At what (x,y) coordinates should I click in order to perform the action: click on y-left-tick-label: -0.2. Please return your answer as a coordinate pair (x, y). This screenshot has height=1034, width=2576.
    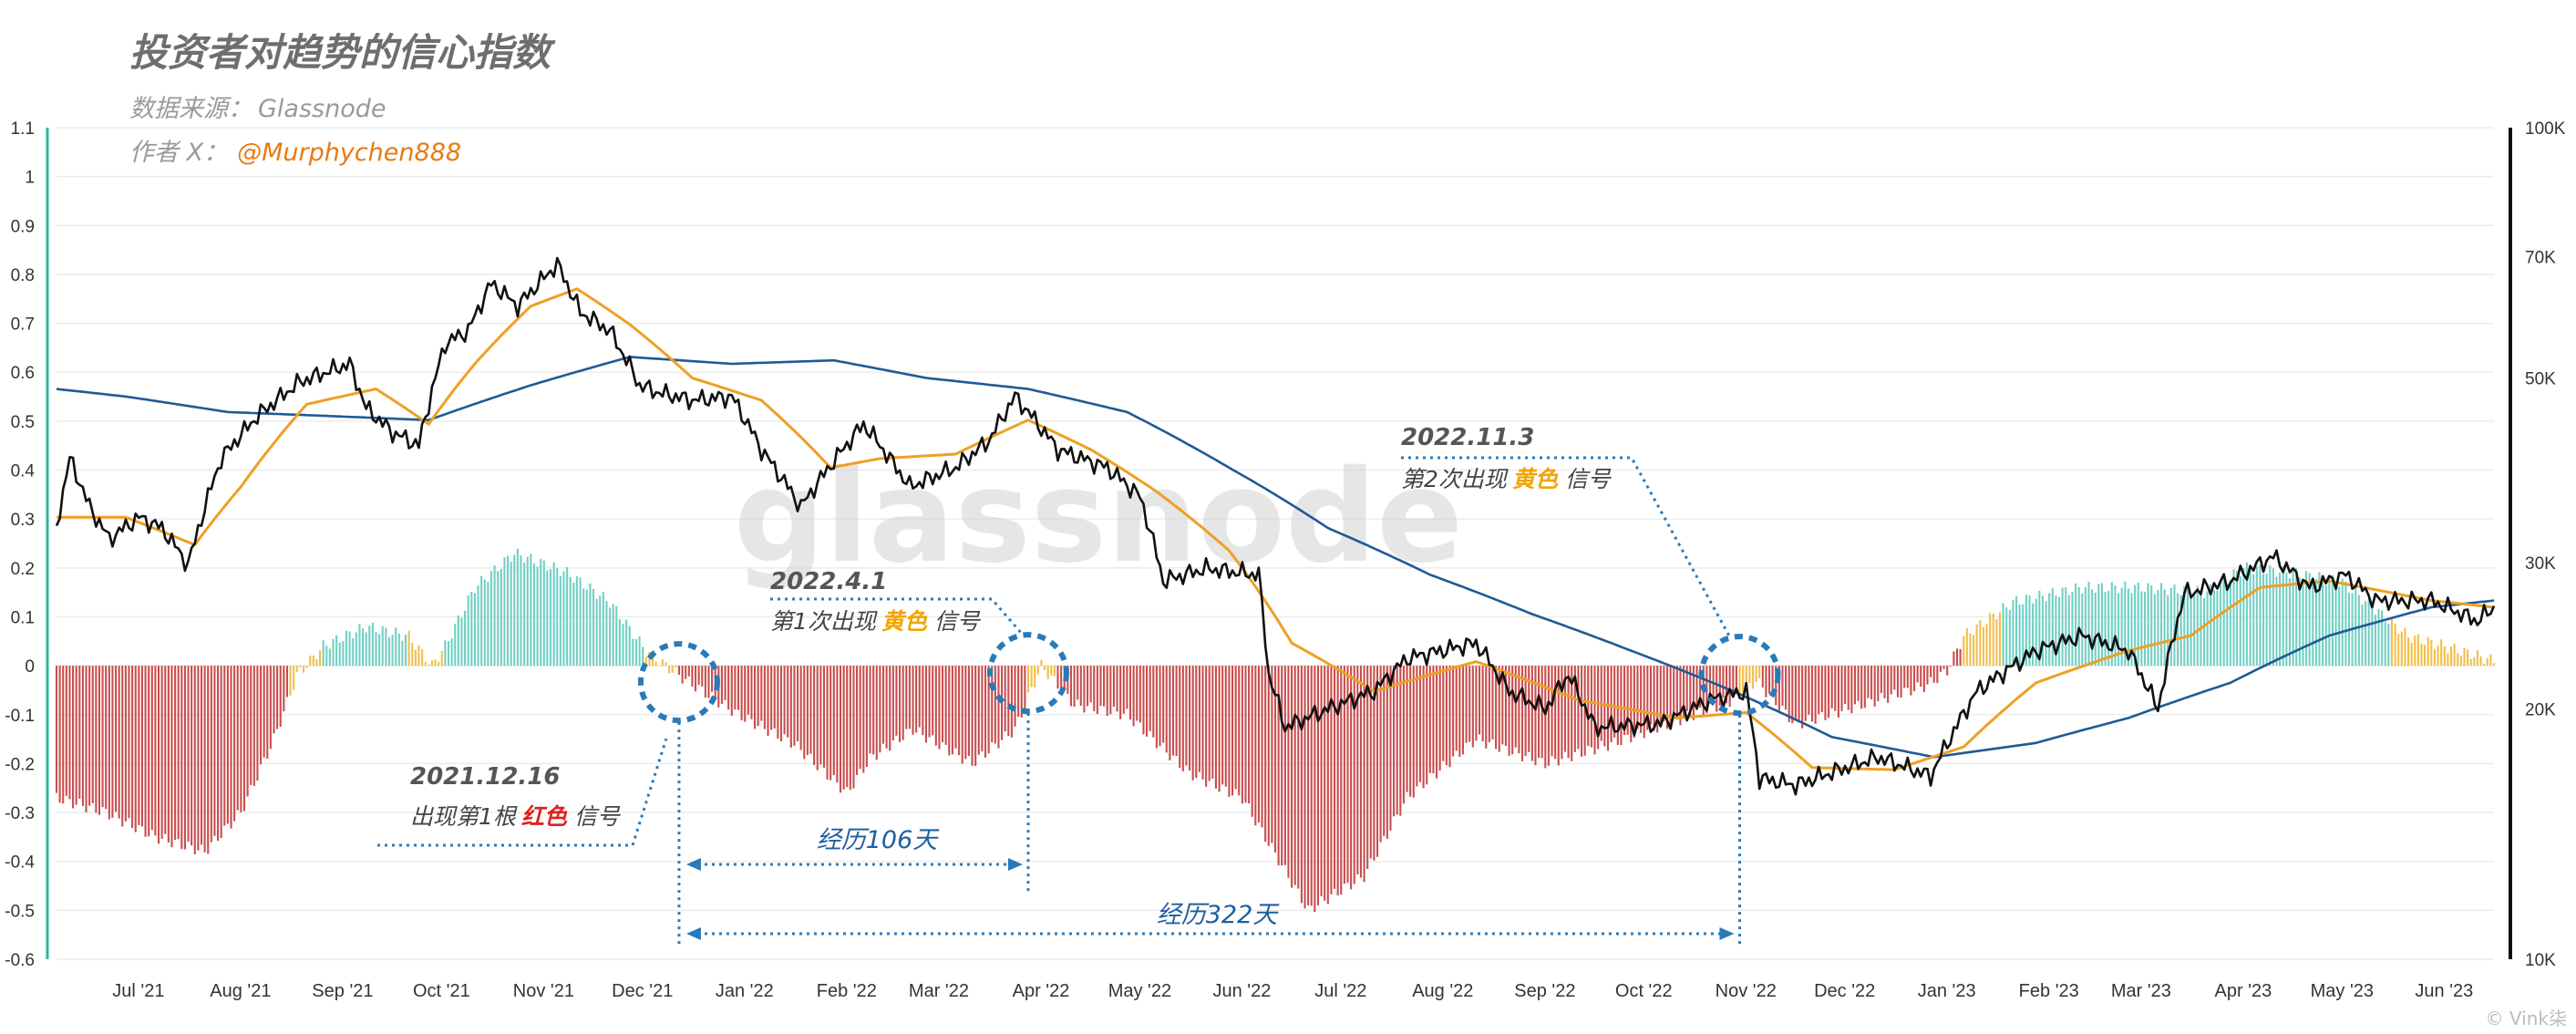
    Looking at the image, I should click on (20, 764).